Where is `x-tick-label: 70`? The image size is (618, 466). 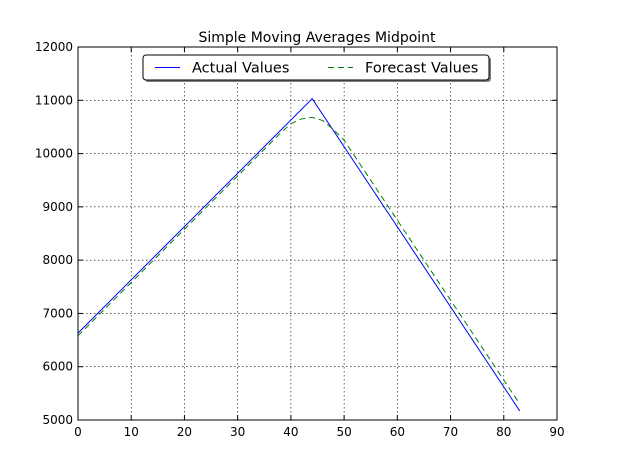 x-tick-label: 70 is located at coordinates (450, 432).